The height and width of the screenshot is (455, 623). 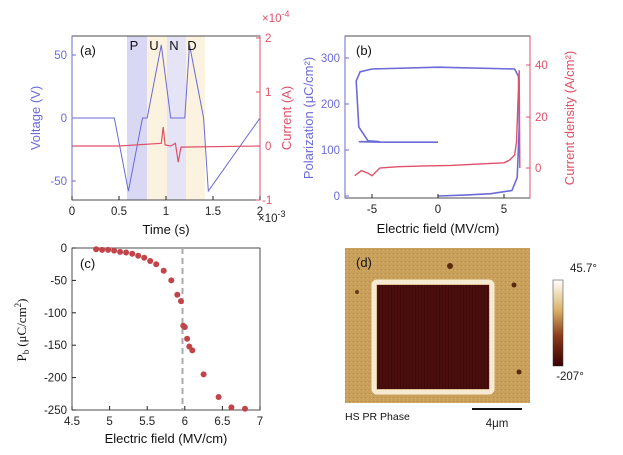 I want to click on panel-b-x-ticks: -5 0 5, so click(x=437, y=205).